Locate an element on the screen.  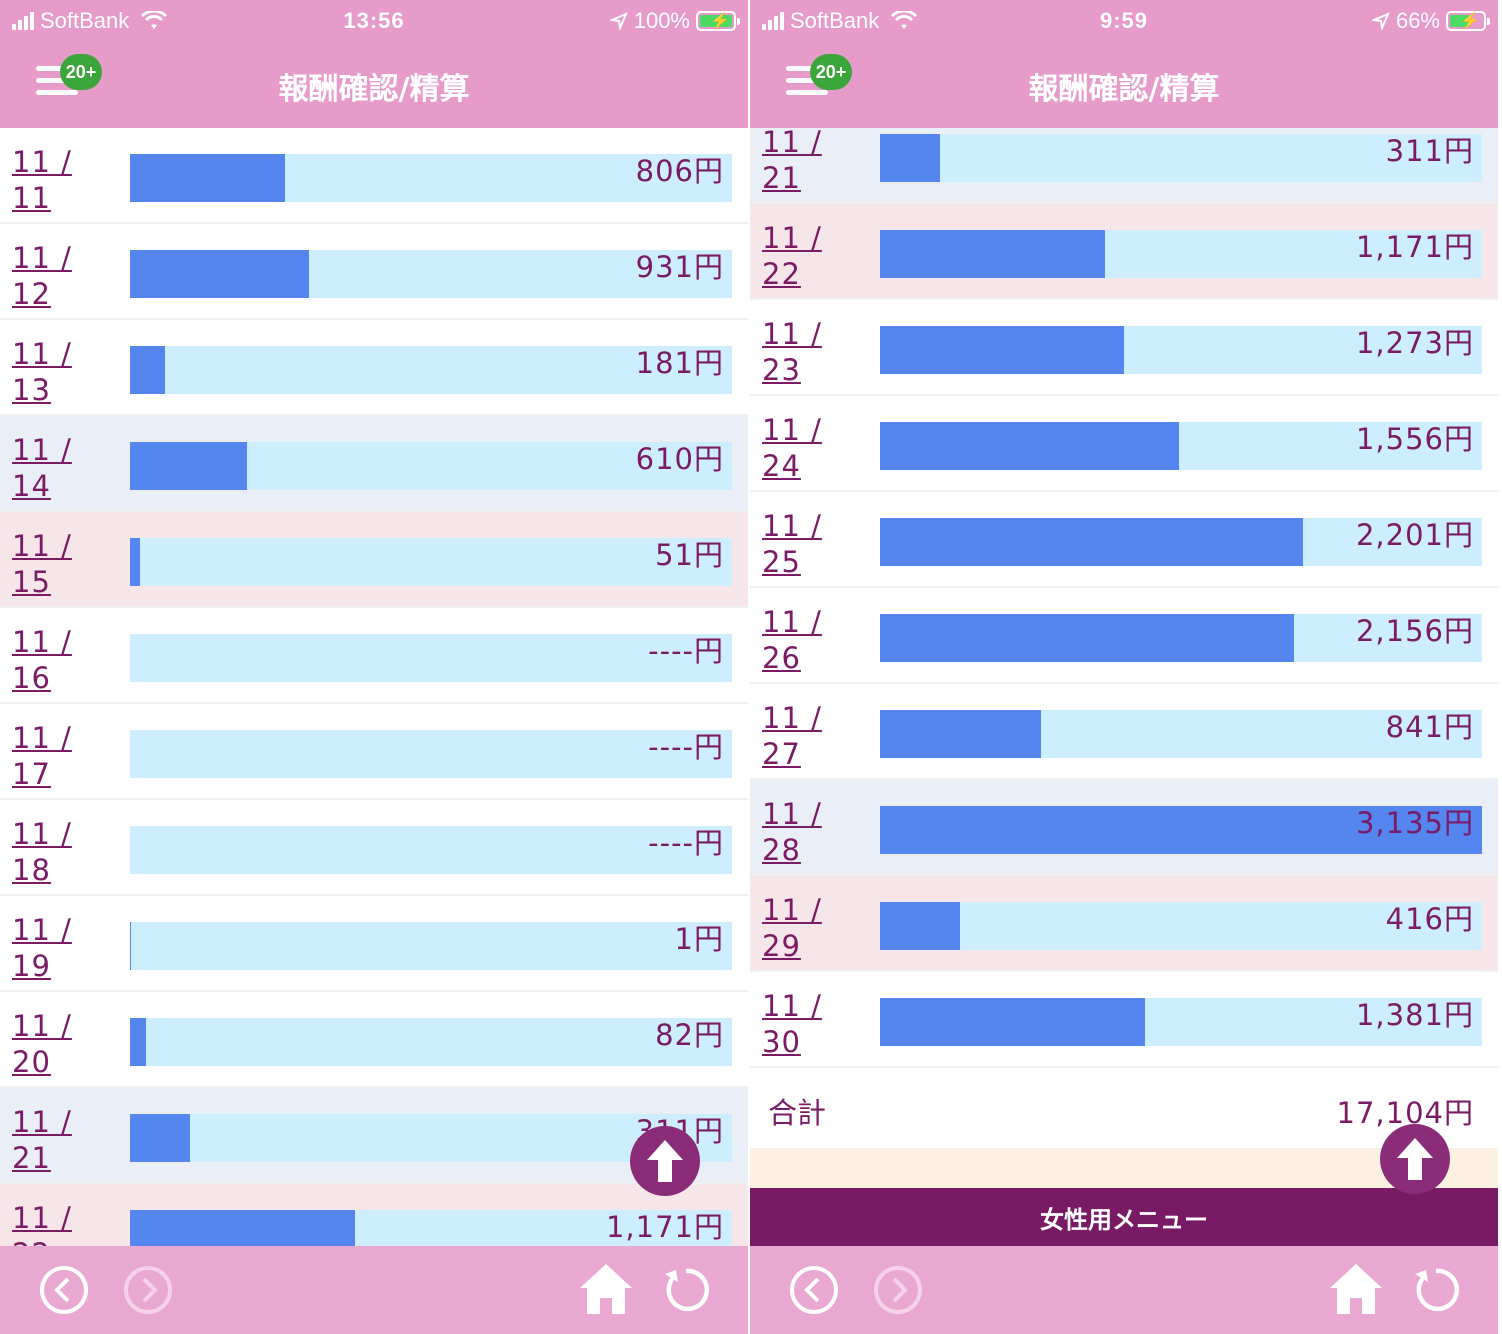
amount-label: 610円 is located at coordinates (679, 459).